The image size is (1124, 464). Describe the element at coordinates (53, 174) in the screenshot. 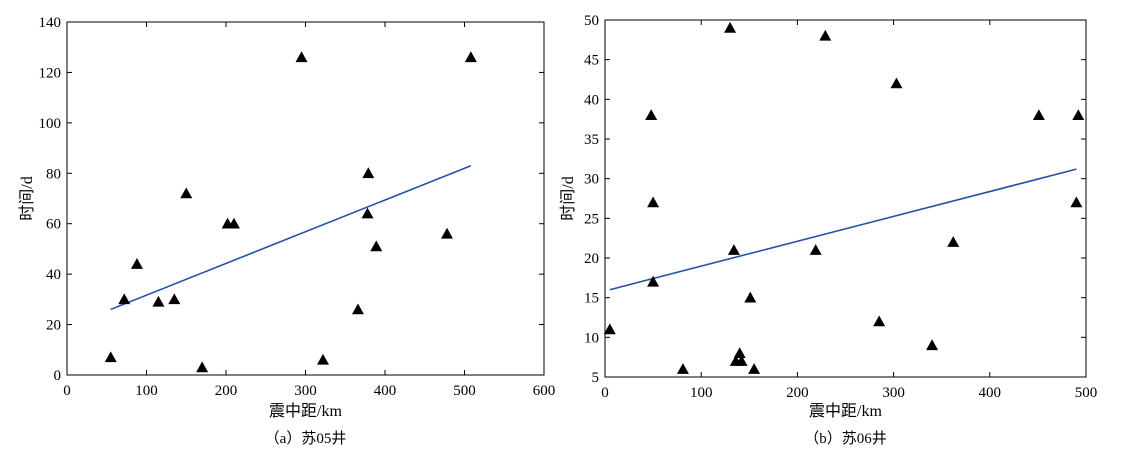

I see `y-tick-label: 80` at that location.